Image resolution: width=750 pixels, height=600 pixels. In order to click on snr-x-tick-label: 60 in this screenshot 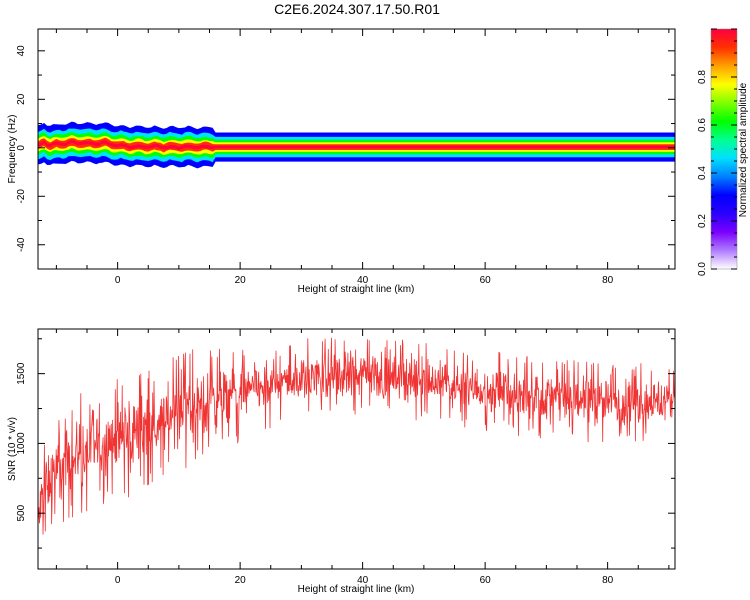, I will do `click(486, 580)`.